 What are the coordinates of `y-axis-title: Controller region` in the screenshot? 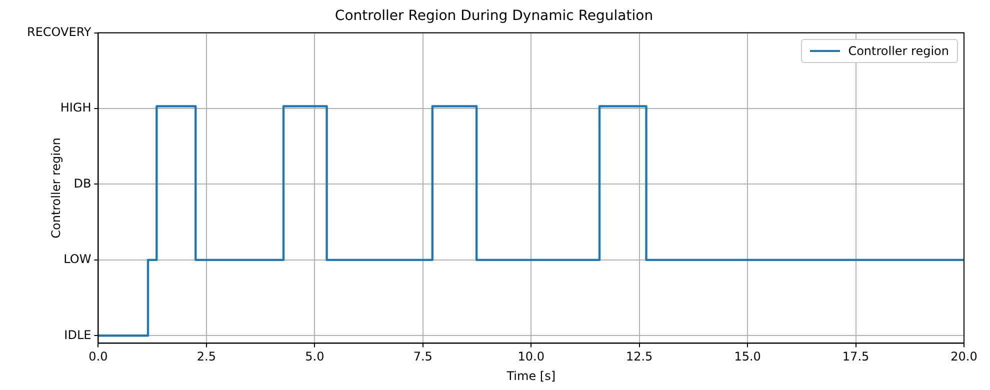 It's located at (55, 188).